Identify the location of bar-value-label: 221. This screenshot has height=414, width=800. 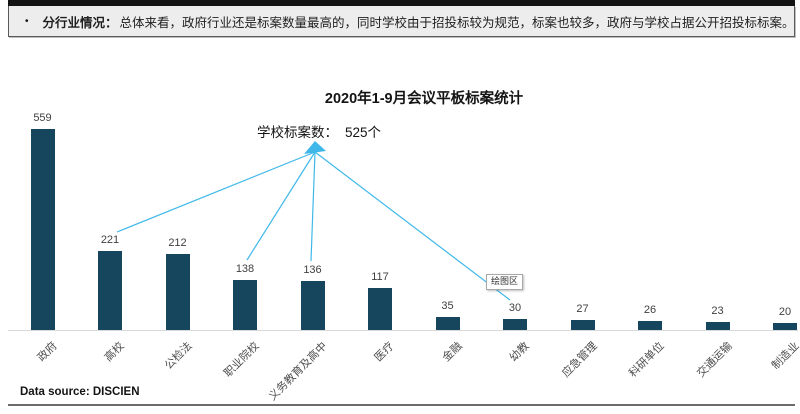
(110, 240).